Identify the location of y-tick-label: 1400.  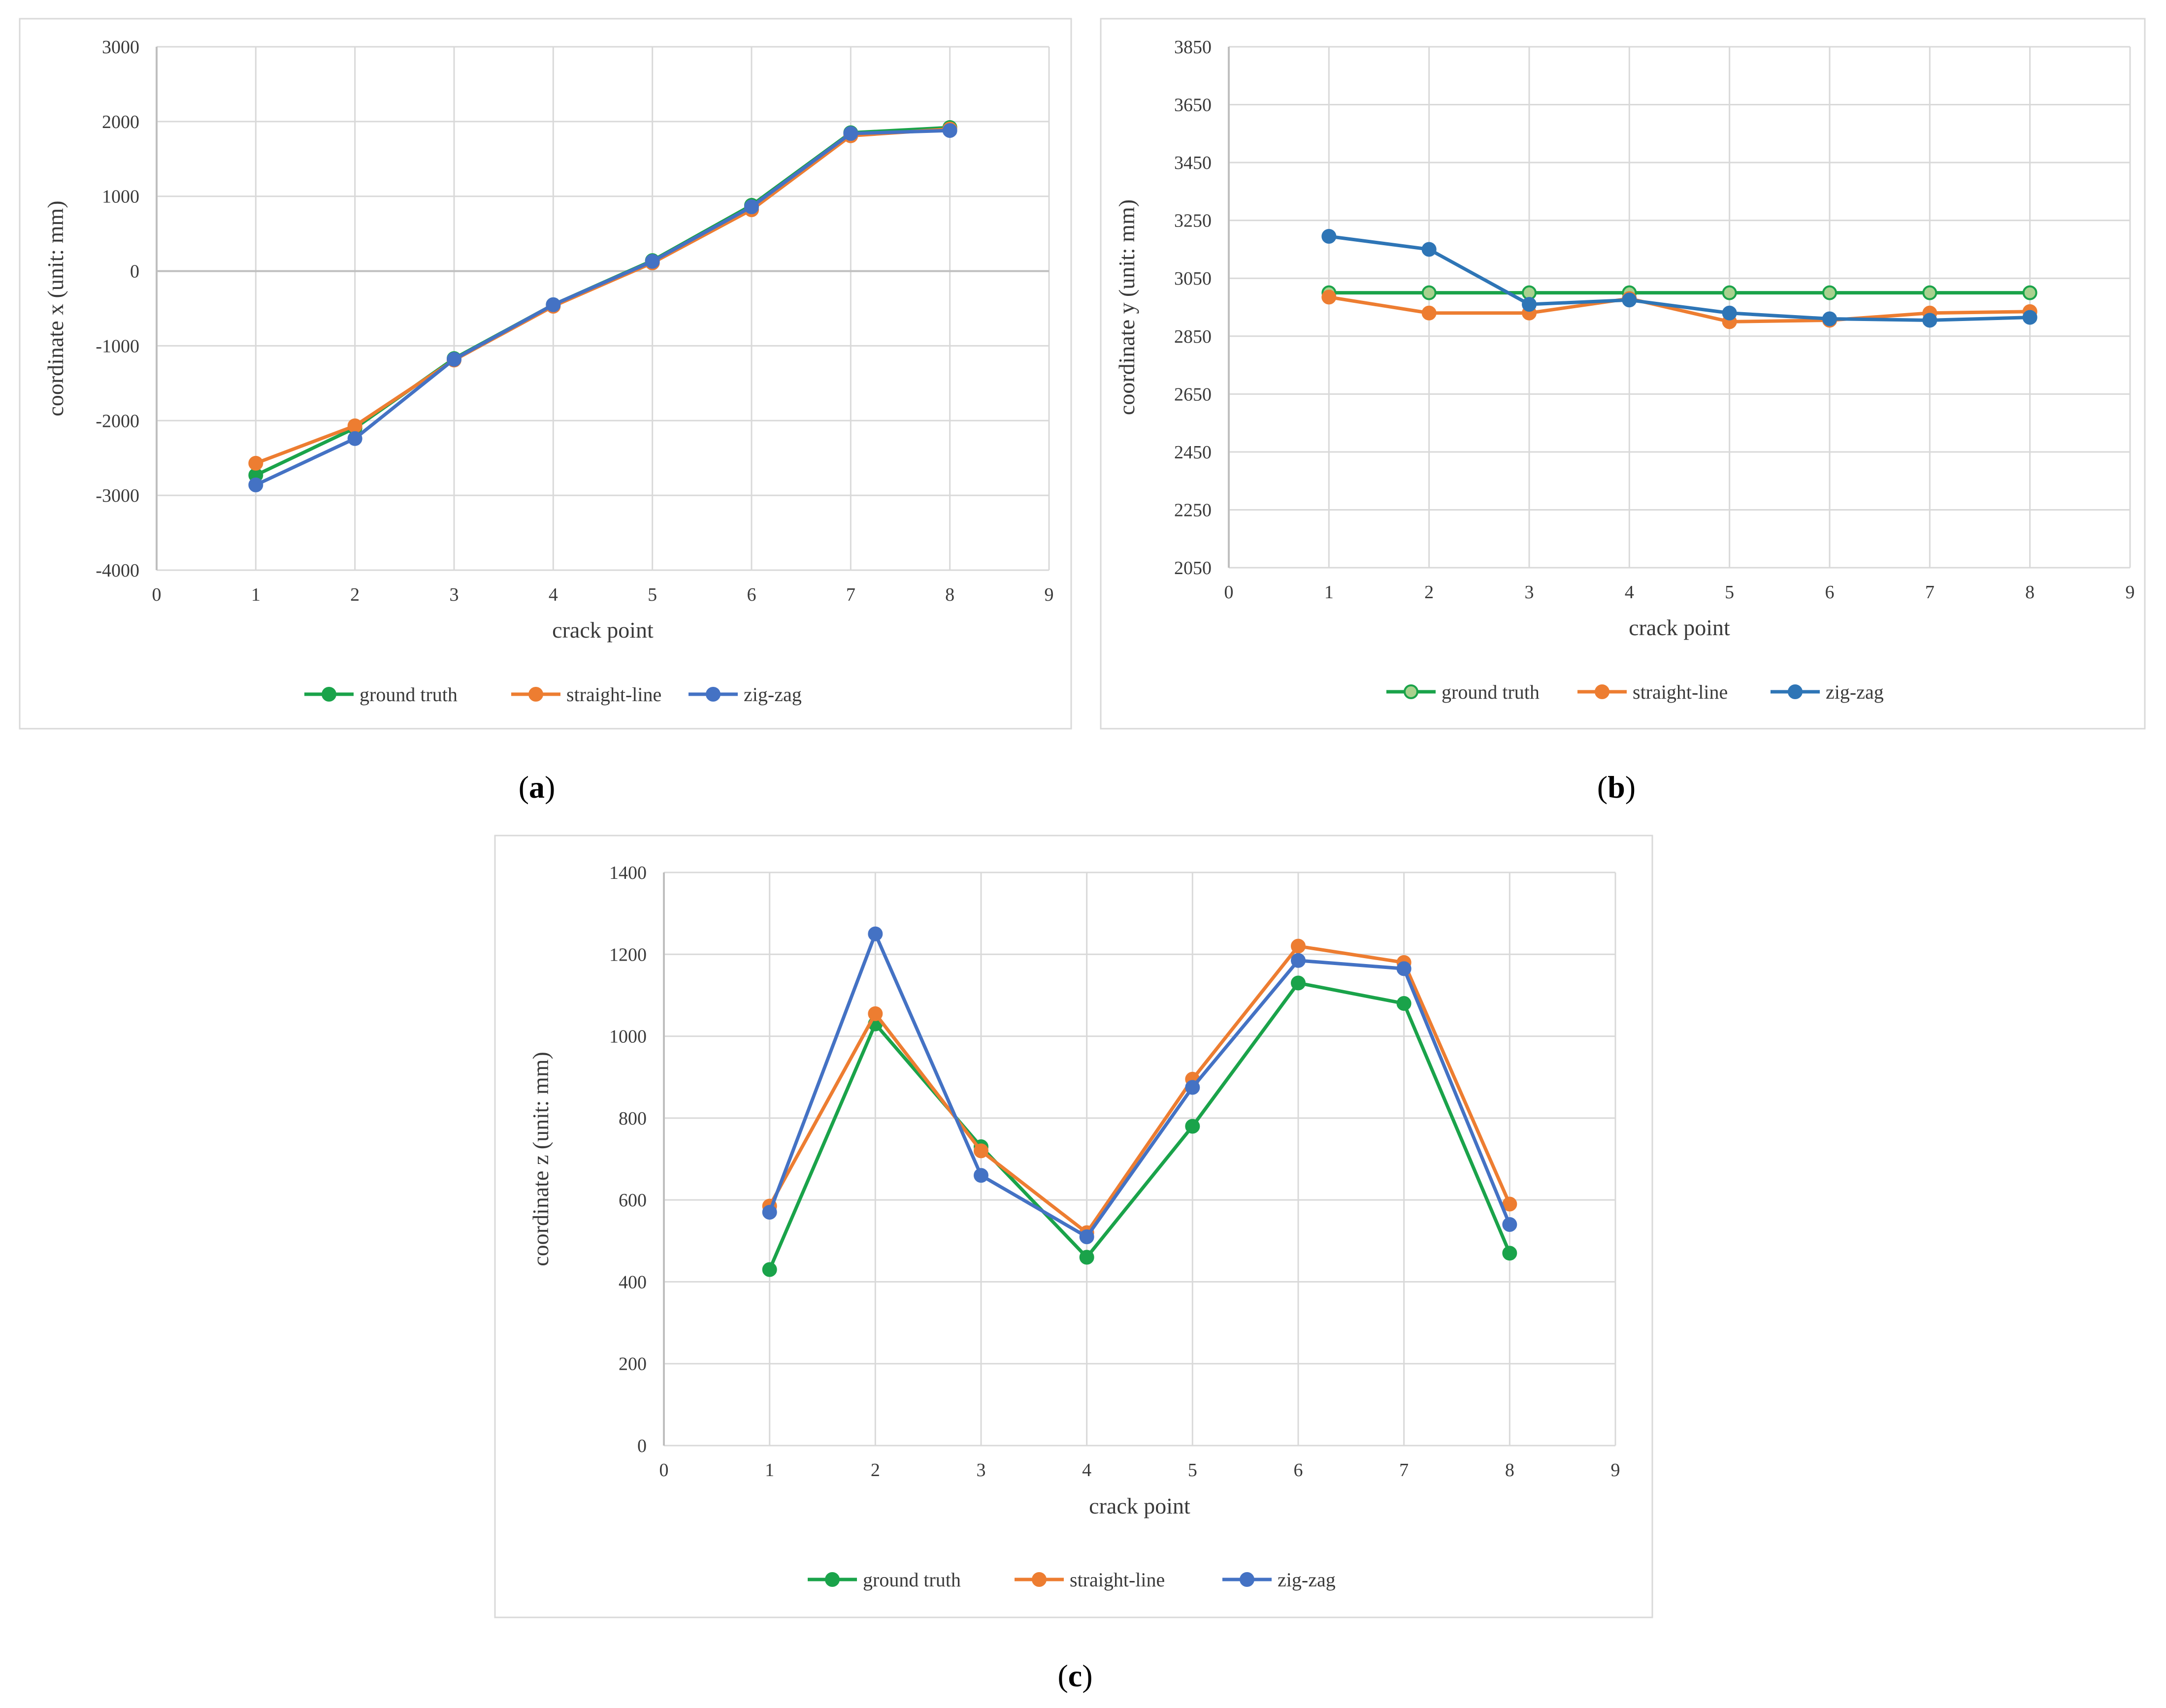
(628, 873).